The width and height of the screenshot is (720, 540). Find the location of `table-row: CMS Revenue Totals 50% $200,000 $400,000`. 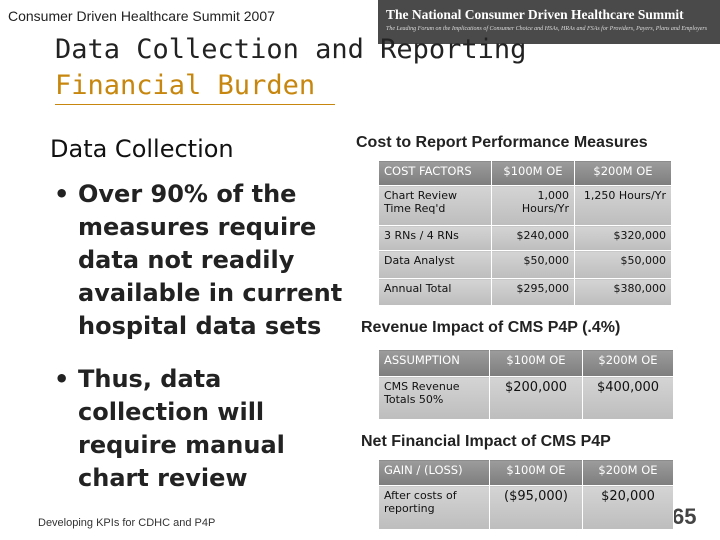

table-row: CMS Revenue Totals 50% $200,000 $400,000 is located at coordinates (526, 398).